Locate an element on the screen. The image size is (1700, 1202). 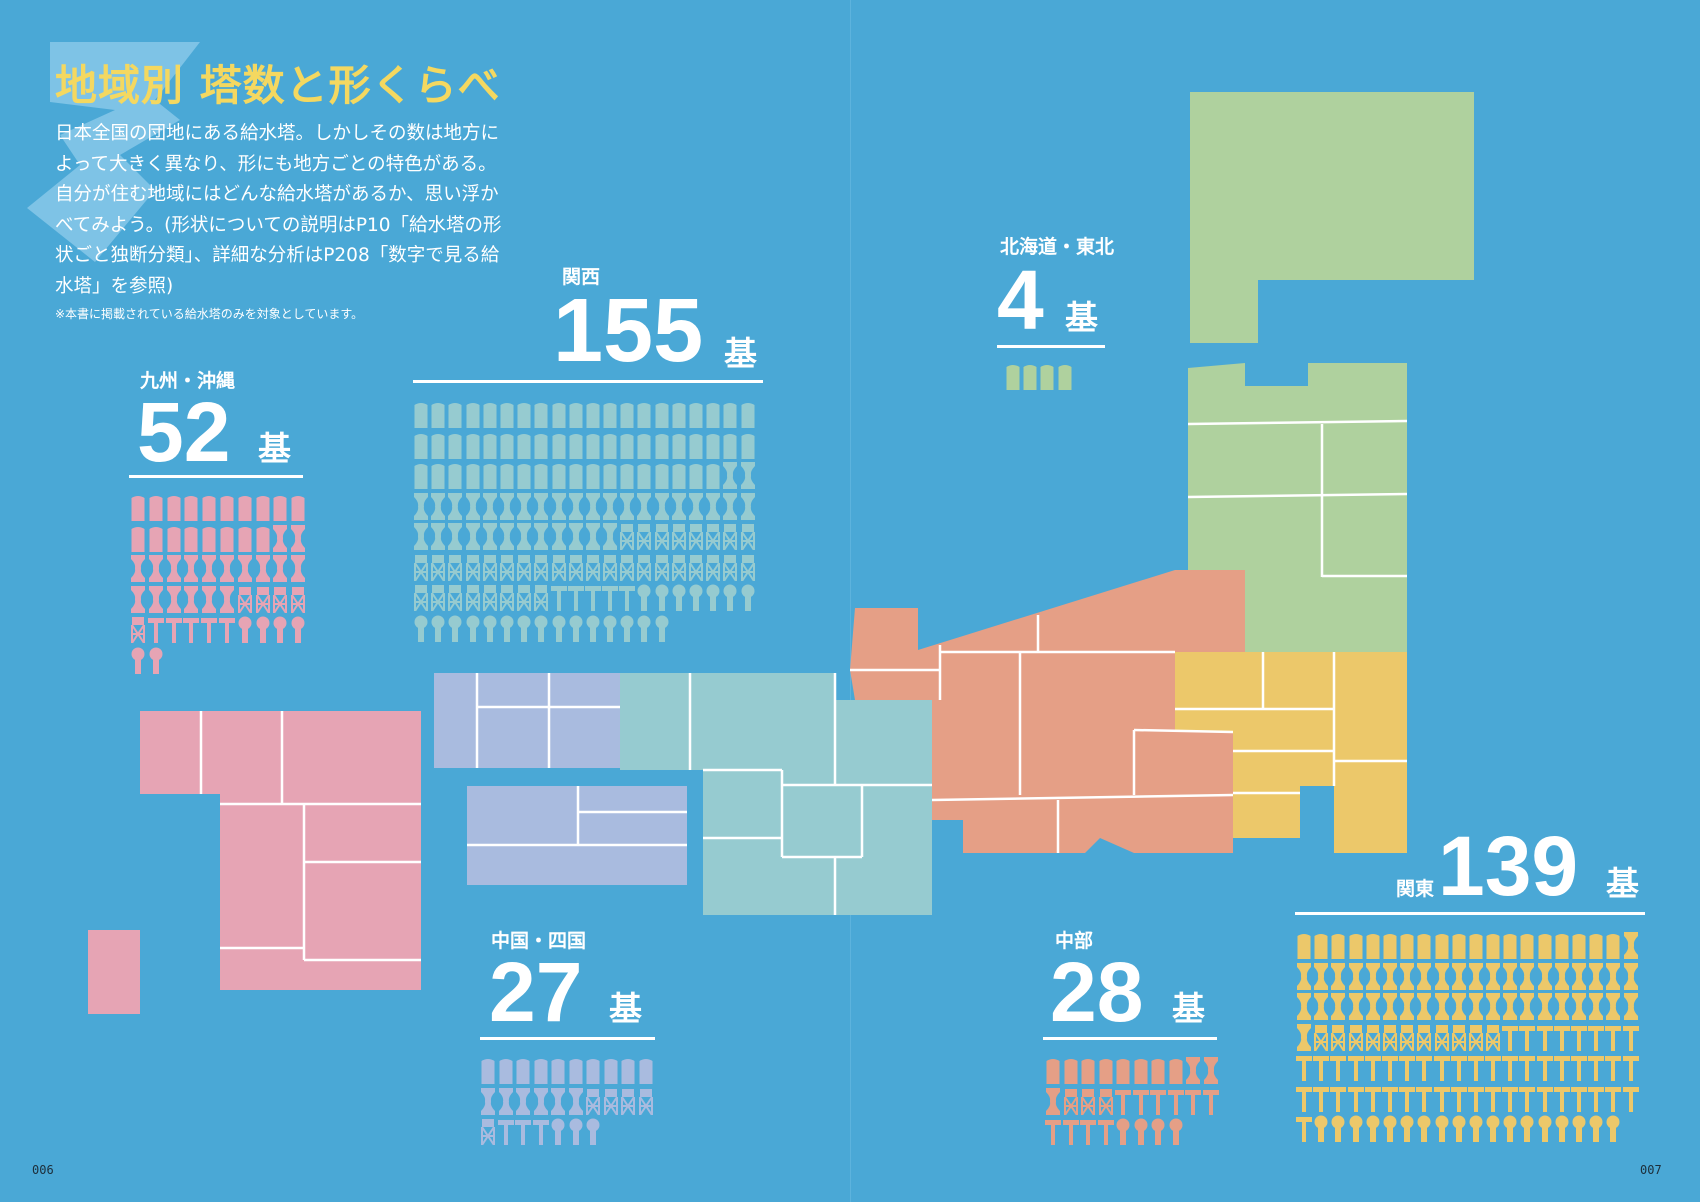
region-count: 52 is located at coordinates (184, 432).